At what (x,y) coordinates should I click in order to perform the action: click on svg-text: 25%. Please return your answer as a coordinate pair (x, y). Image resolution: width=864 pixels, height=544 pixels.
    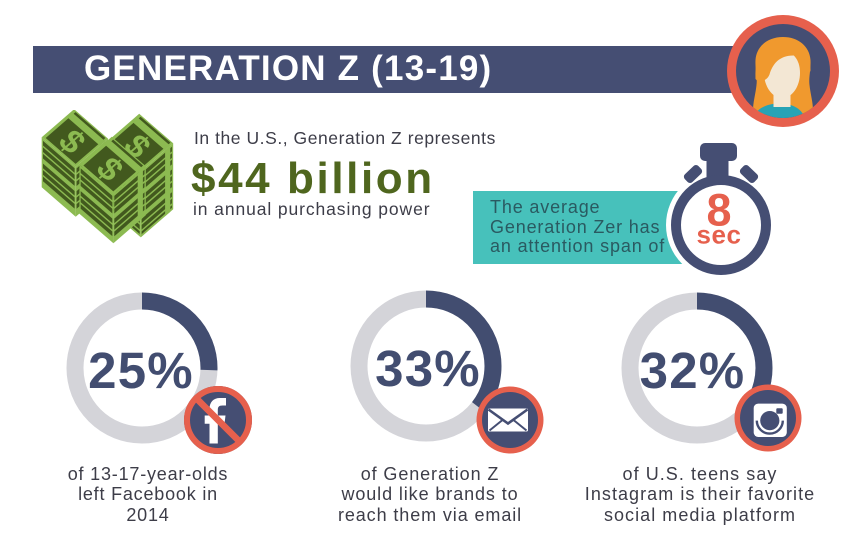
    Looking at the image, I should click on (141, 370).